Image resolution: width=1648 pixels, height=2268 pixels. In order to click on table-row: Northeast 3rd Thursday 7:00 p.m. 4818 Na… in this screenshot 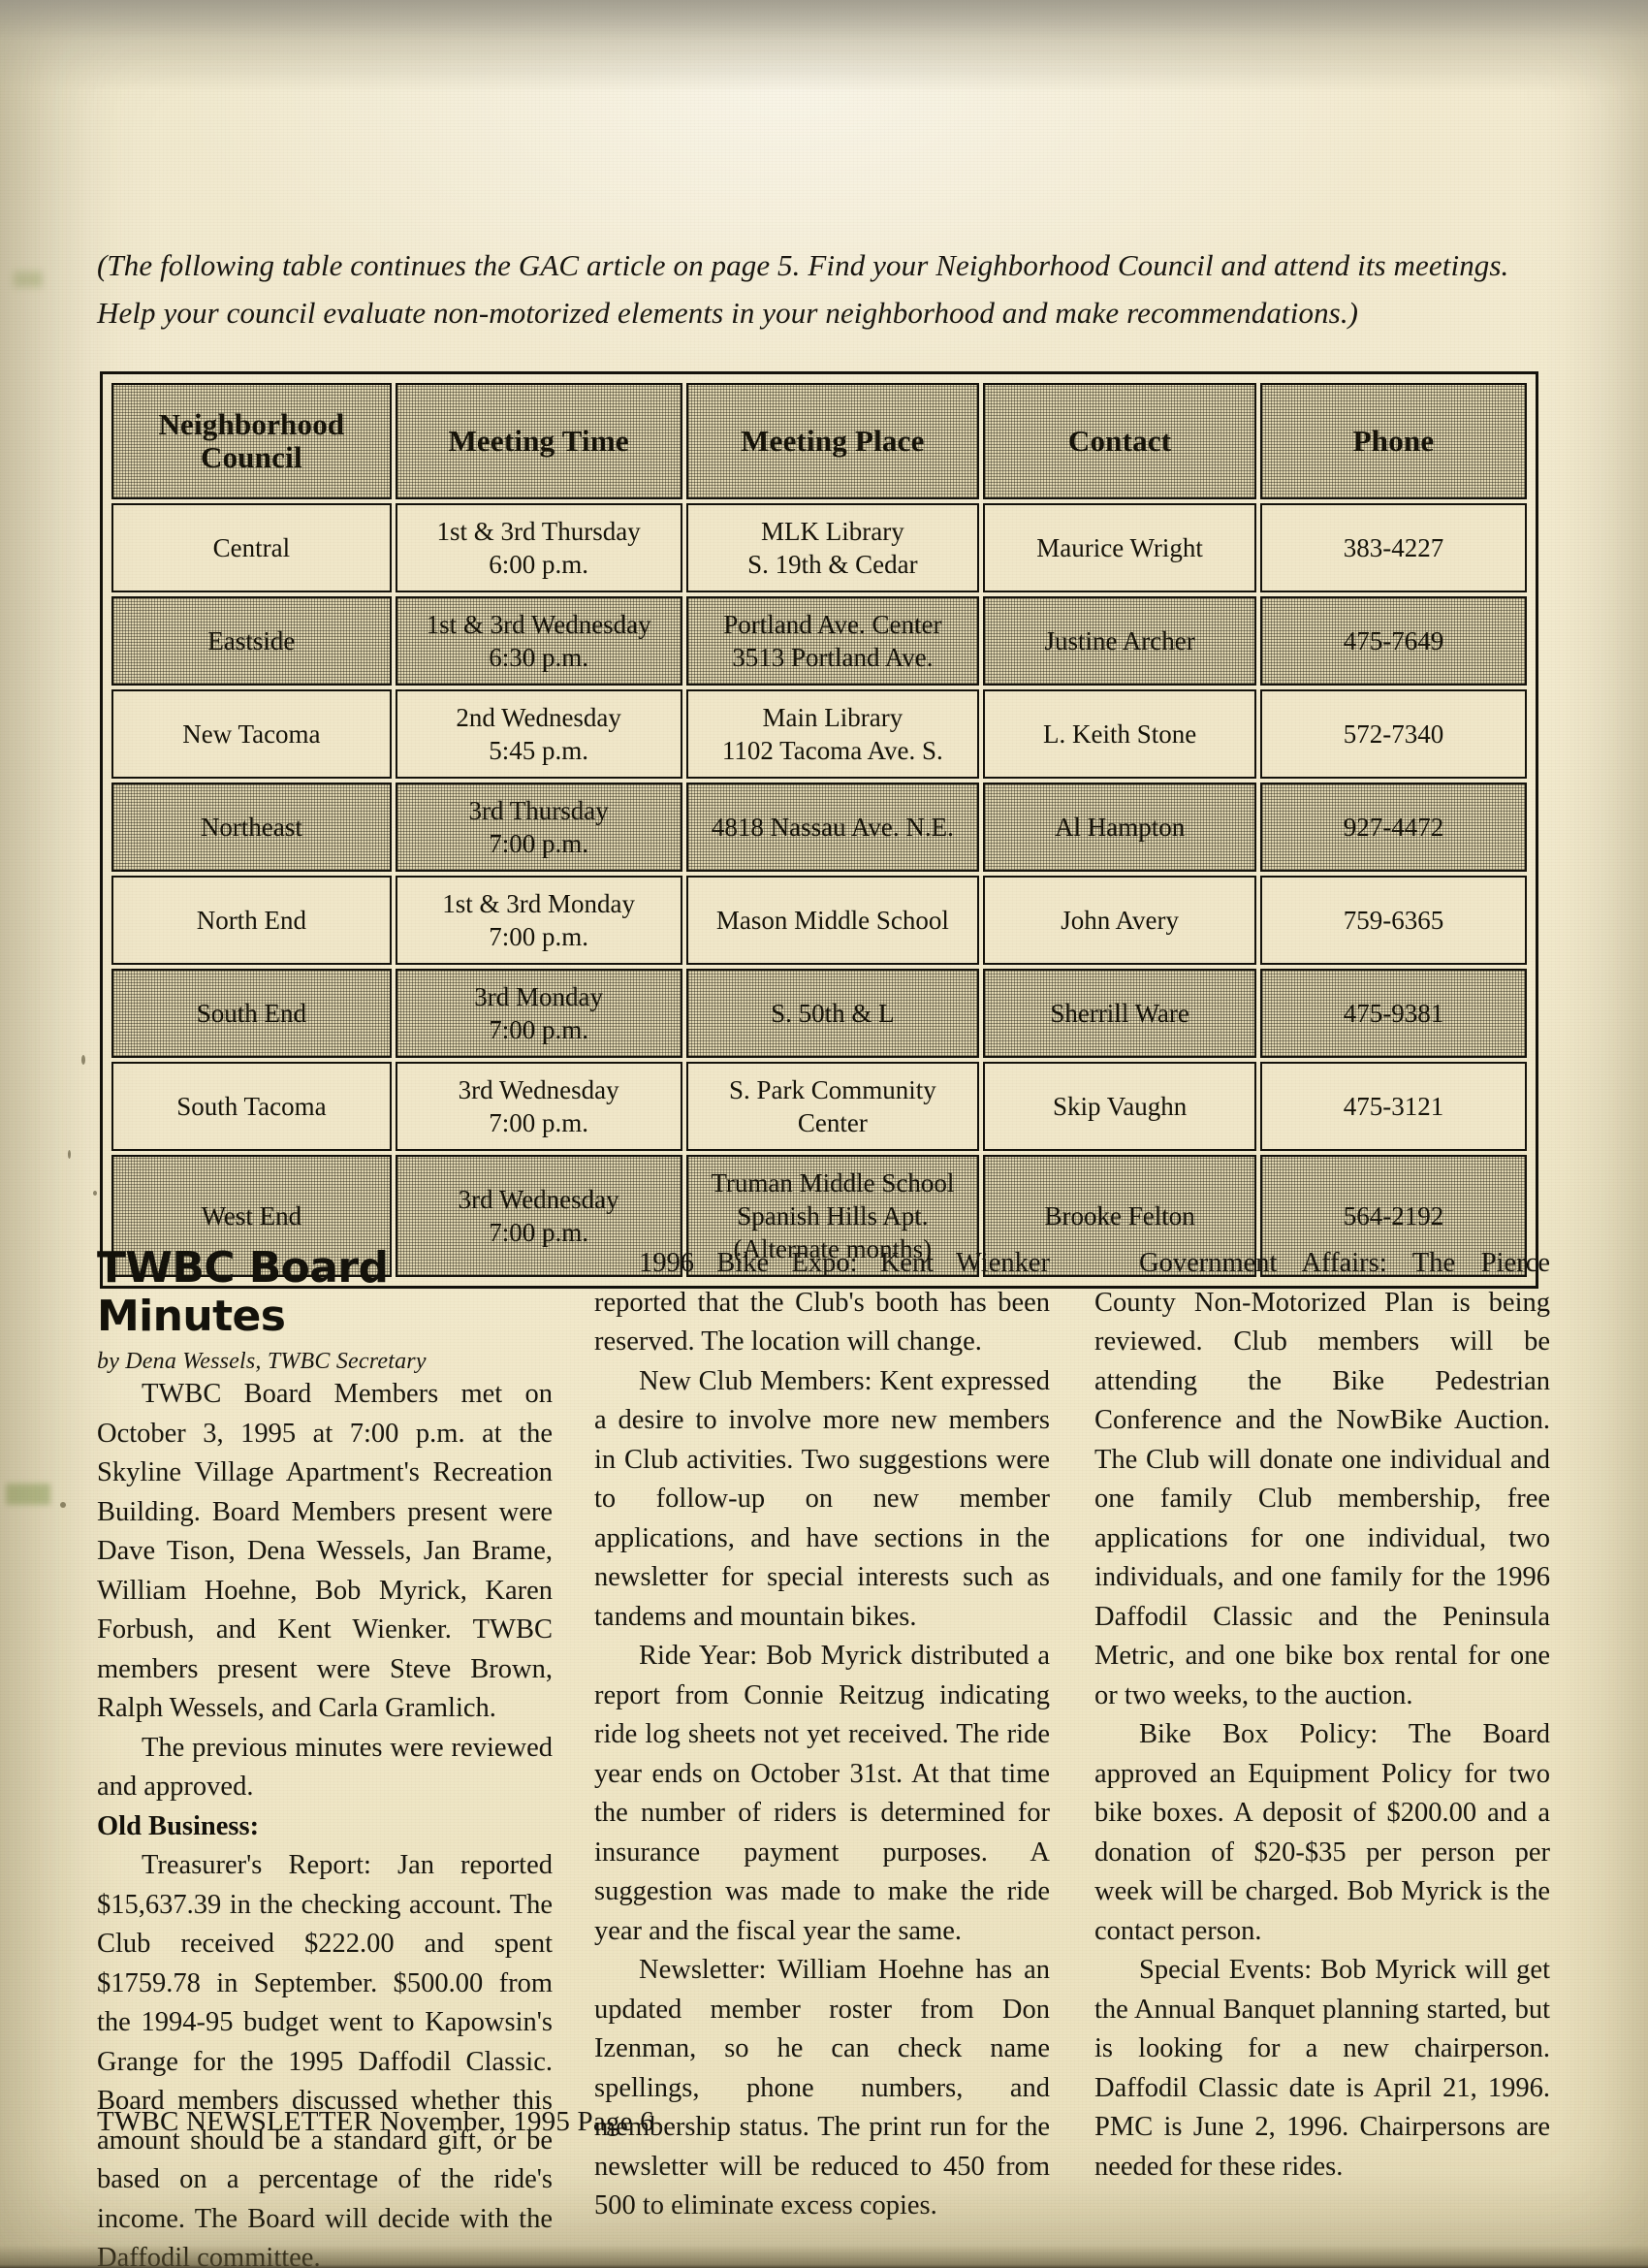, I will do `click(819, 827)`.